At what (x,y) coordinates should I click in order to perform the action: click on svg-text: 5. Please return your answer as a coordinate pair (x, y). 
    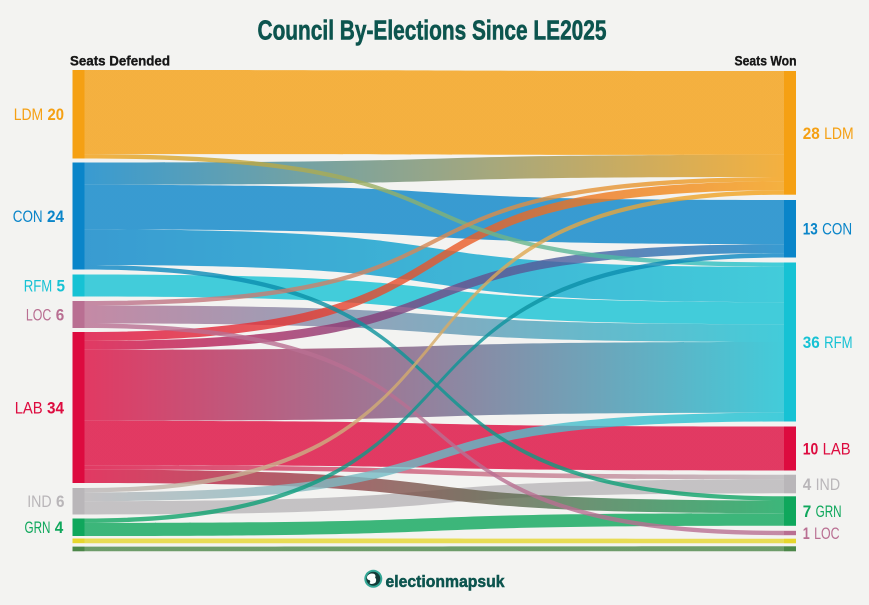
    Looking at the image, I should click on (61, 286).